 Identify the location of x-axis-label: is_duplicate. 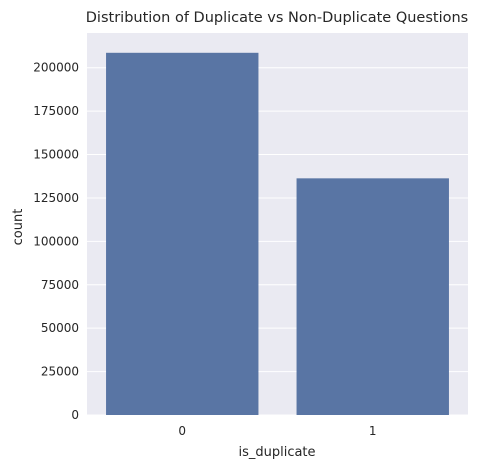
(276, 452).